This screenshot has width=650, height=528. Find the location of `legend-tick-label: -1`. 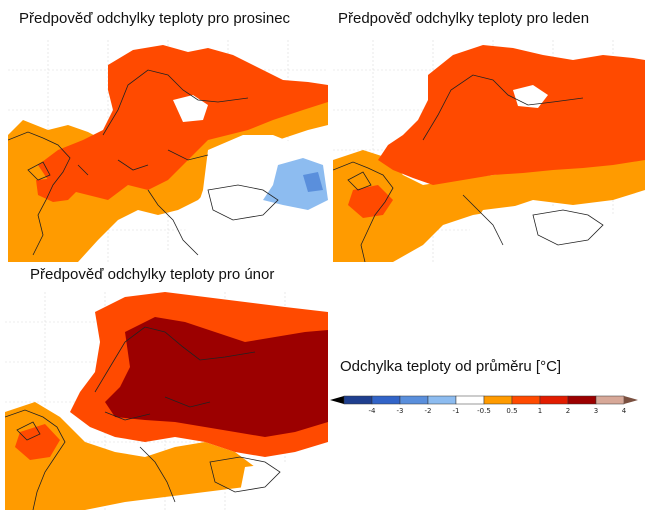

legend-tick-label: -1 is located at coordinates (456, 411).